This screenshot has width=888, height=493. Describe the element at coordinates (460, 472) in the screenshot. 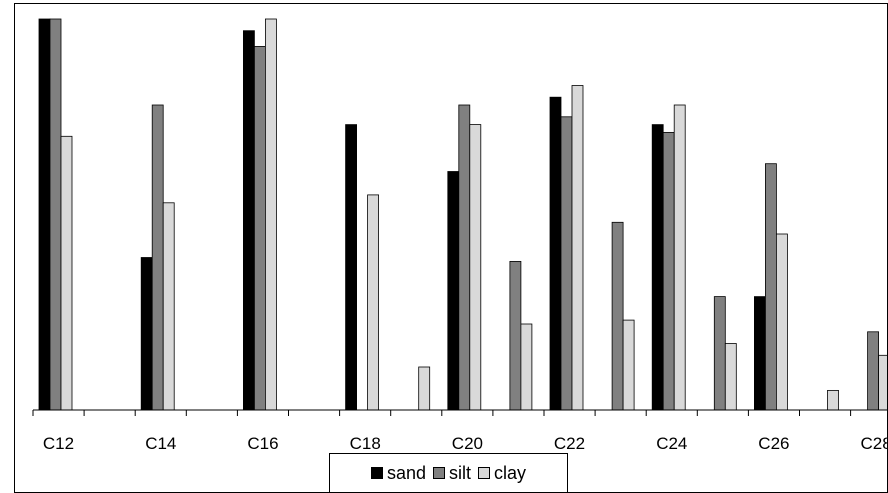

I see `legend-label-silt: silt` at that location.